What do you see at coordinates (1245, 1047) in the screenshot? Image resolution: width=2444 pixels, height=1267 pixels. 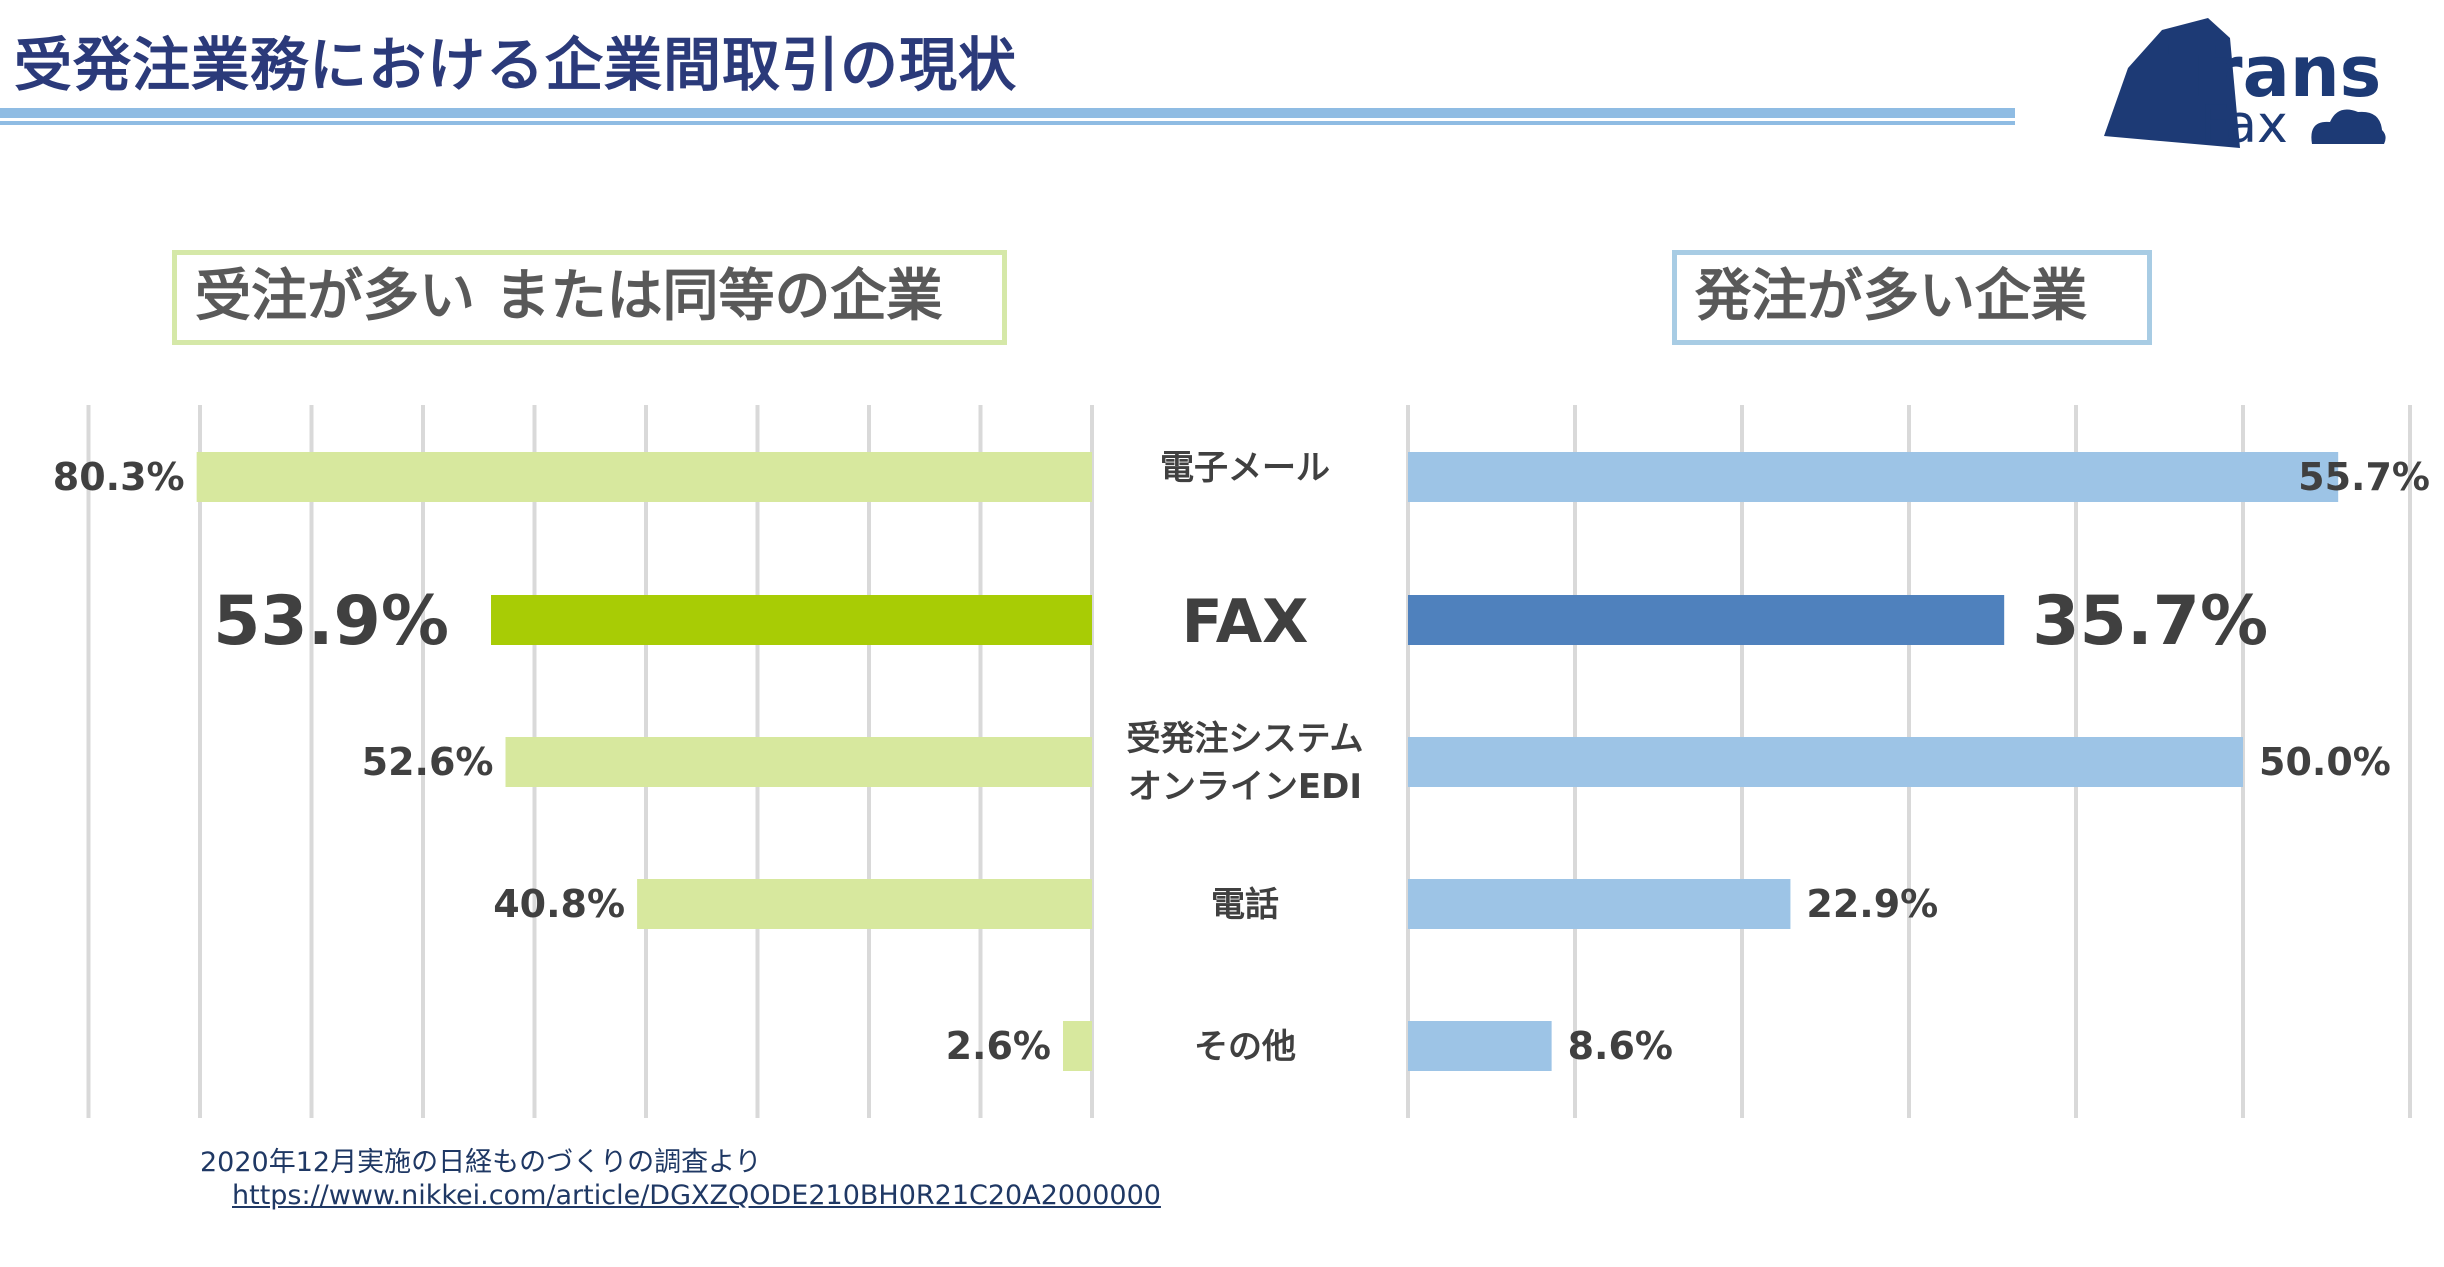 I see `category-label: その他` at bounding box center [1245, 1047].